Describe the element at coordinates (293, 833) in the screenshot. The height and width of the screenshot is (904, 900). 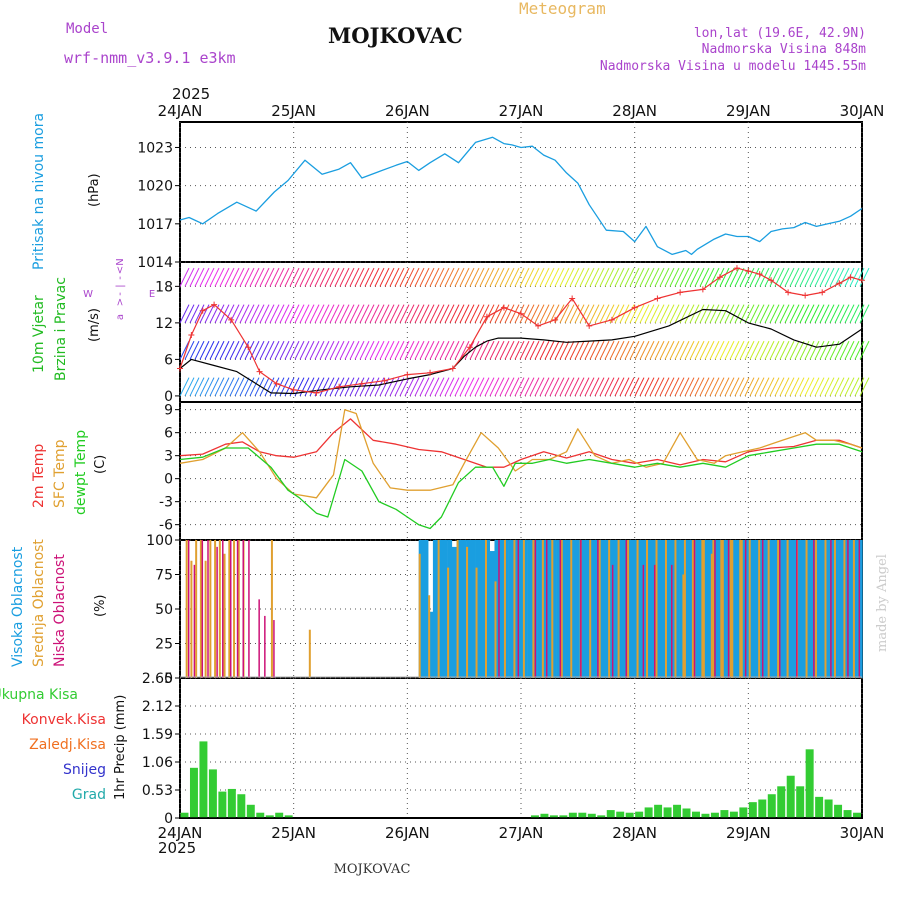
I see `date-label-bottom: 25JAN` at that location.